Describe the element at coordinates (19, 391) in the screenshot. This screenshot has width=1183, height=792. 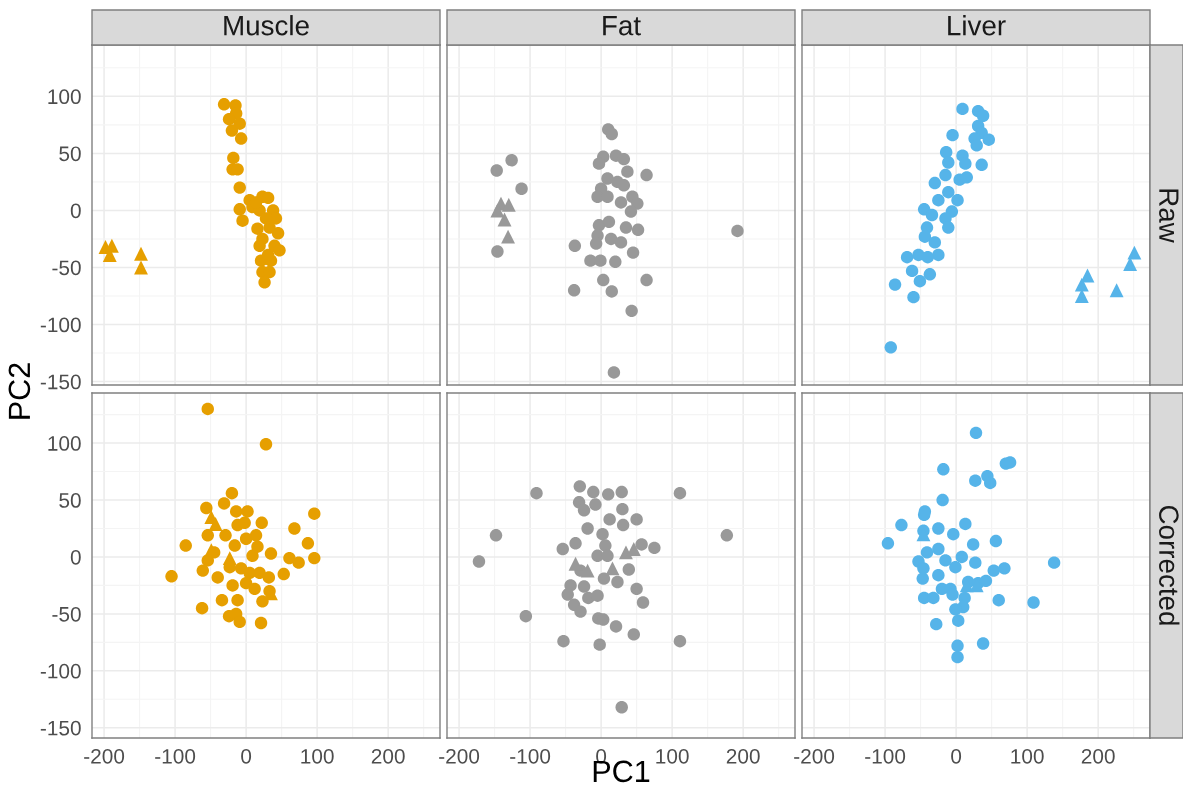
I see `y-axis-title: PC2` at that location.